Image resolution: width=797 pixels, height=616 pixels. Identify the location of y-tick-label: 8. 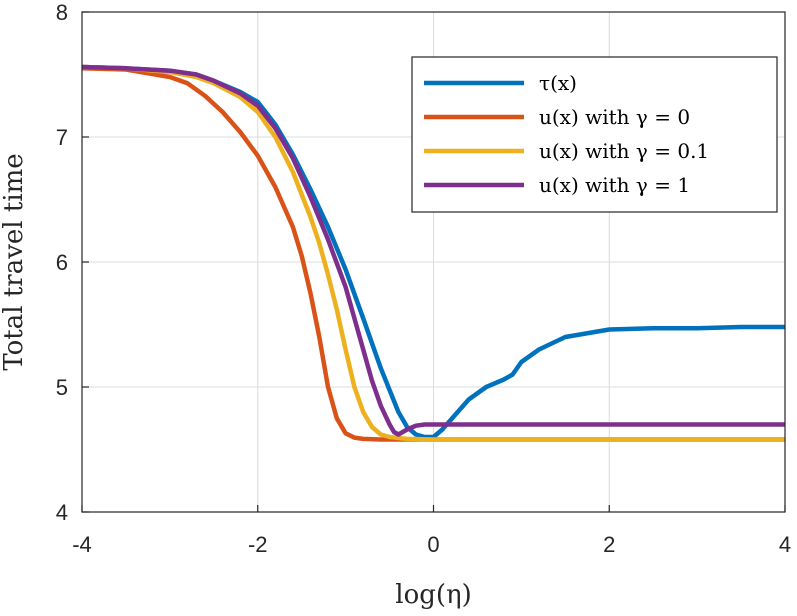
(62, 12).